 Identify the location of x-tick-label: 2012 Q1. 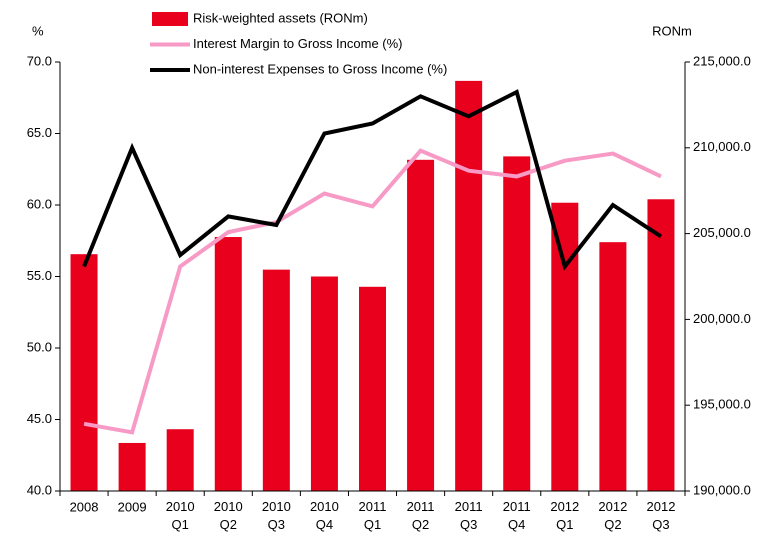
(564, 515).